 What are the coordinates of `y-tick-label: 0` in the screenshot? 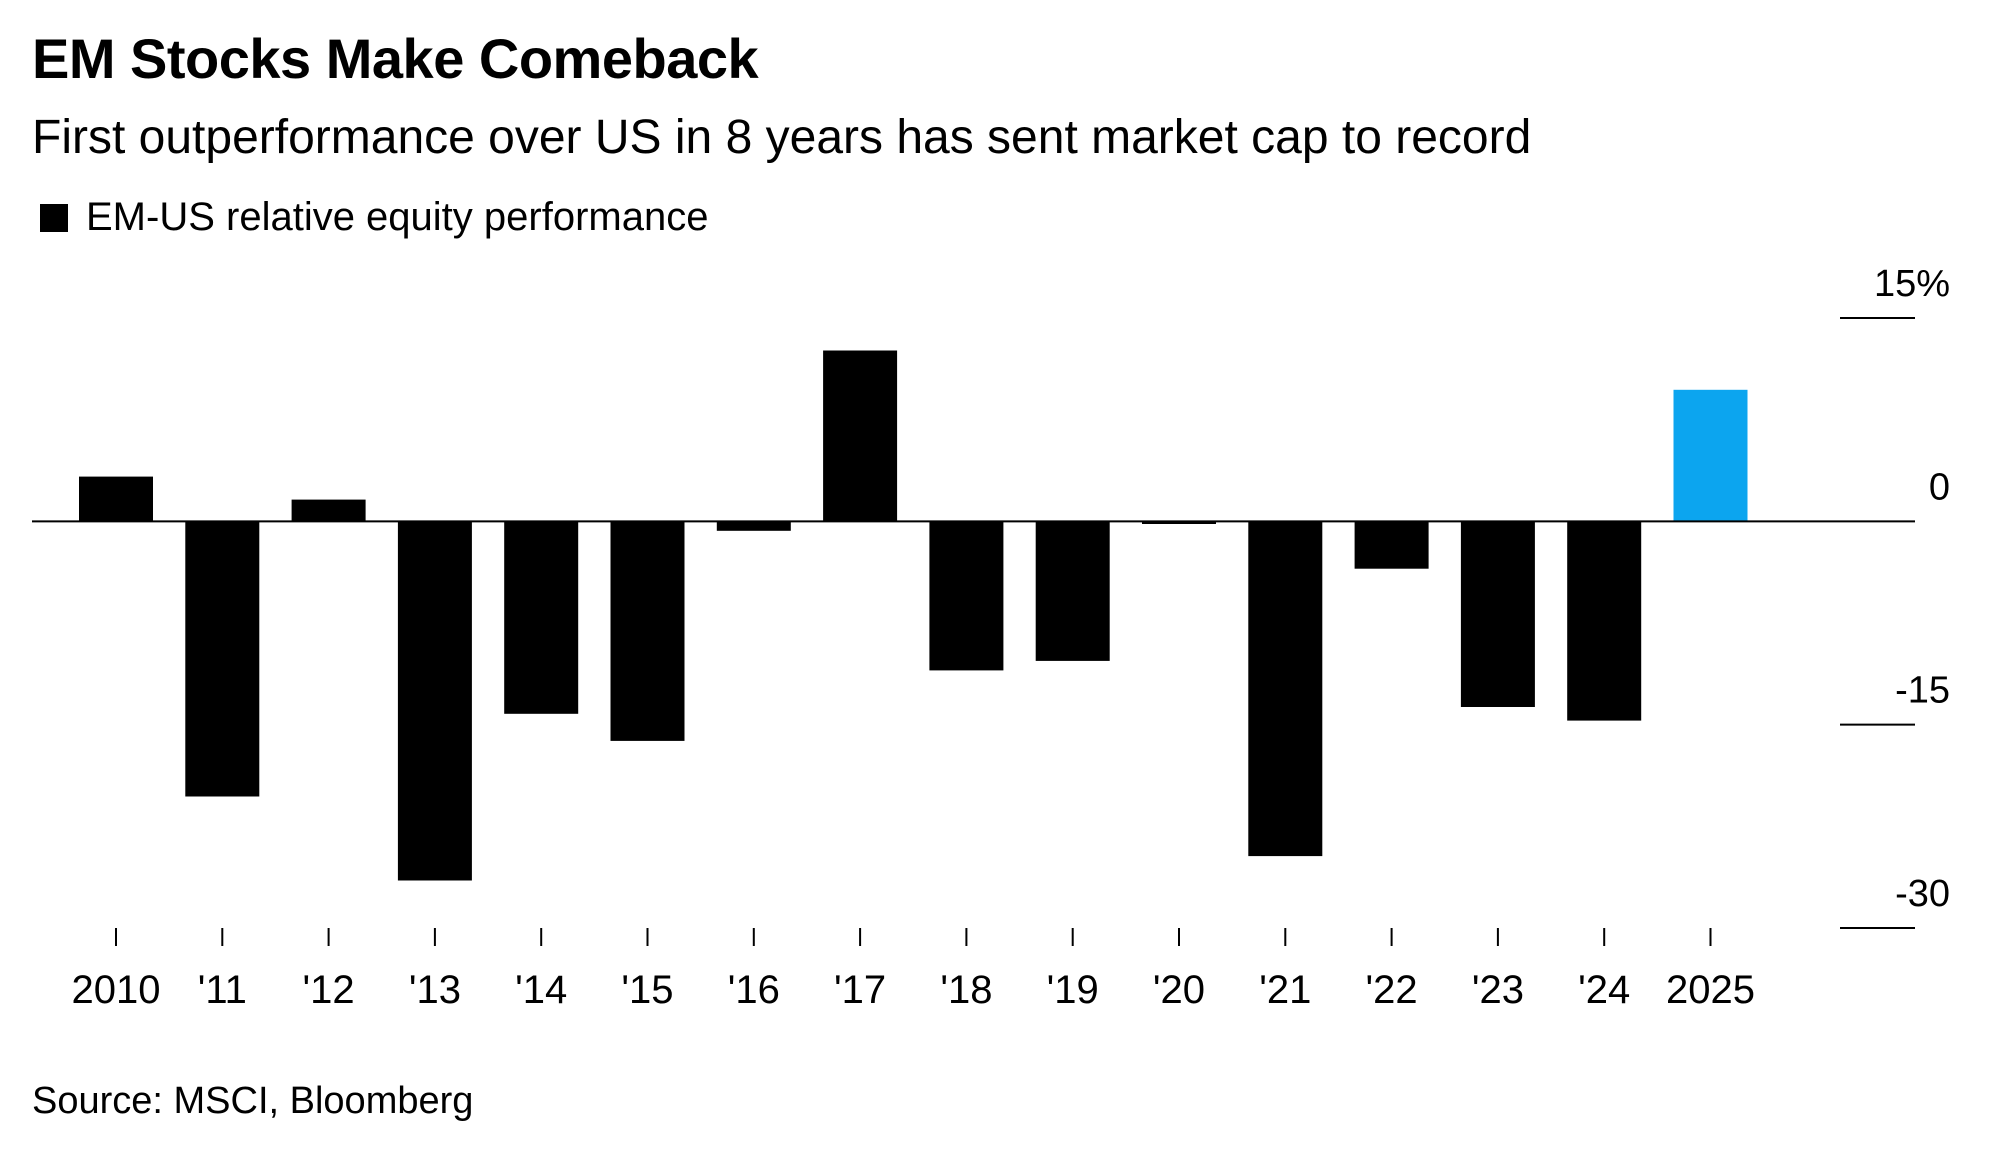 It's located at (1939, 487).